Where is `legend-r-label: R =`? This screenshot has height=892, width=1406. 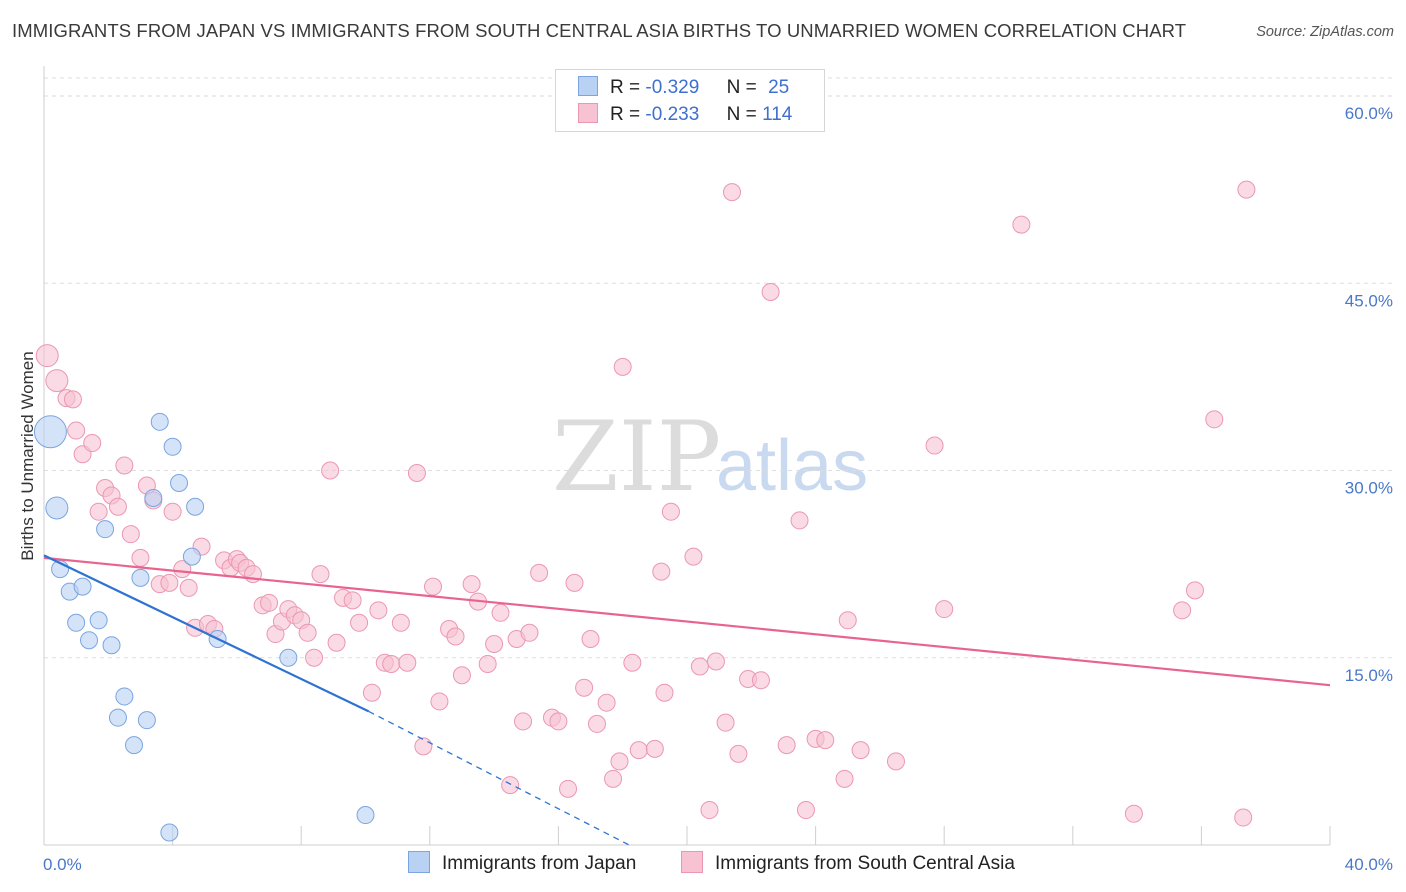
legend-r-label: R = is located at coordinates (625, 87).